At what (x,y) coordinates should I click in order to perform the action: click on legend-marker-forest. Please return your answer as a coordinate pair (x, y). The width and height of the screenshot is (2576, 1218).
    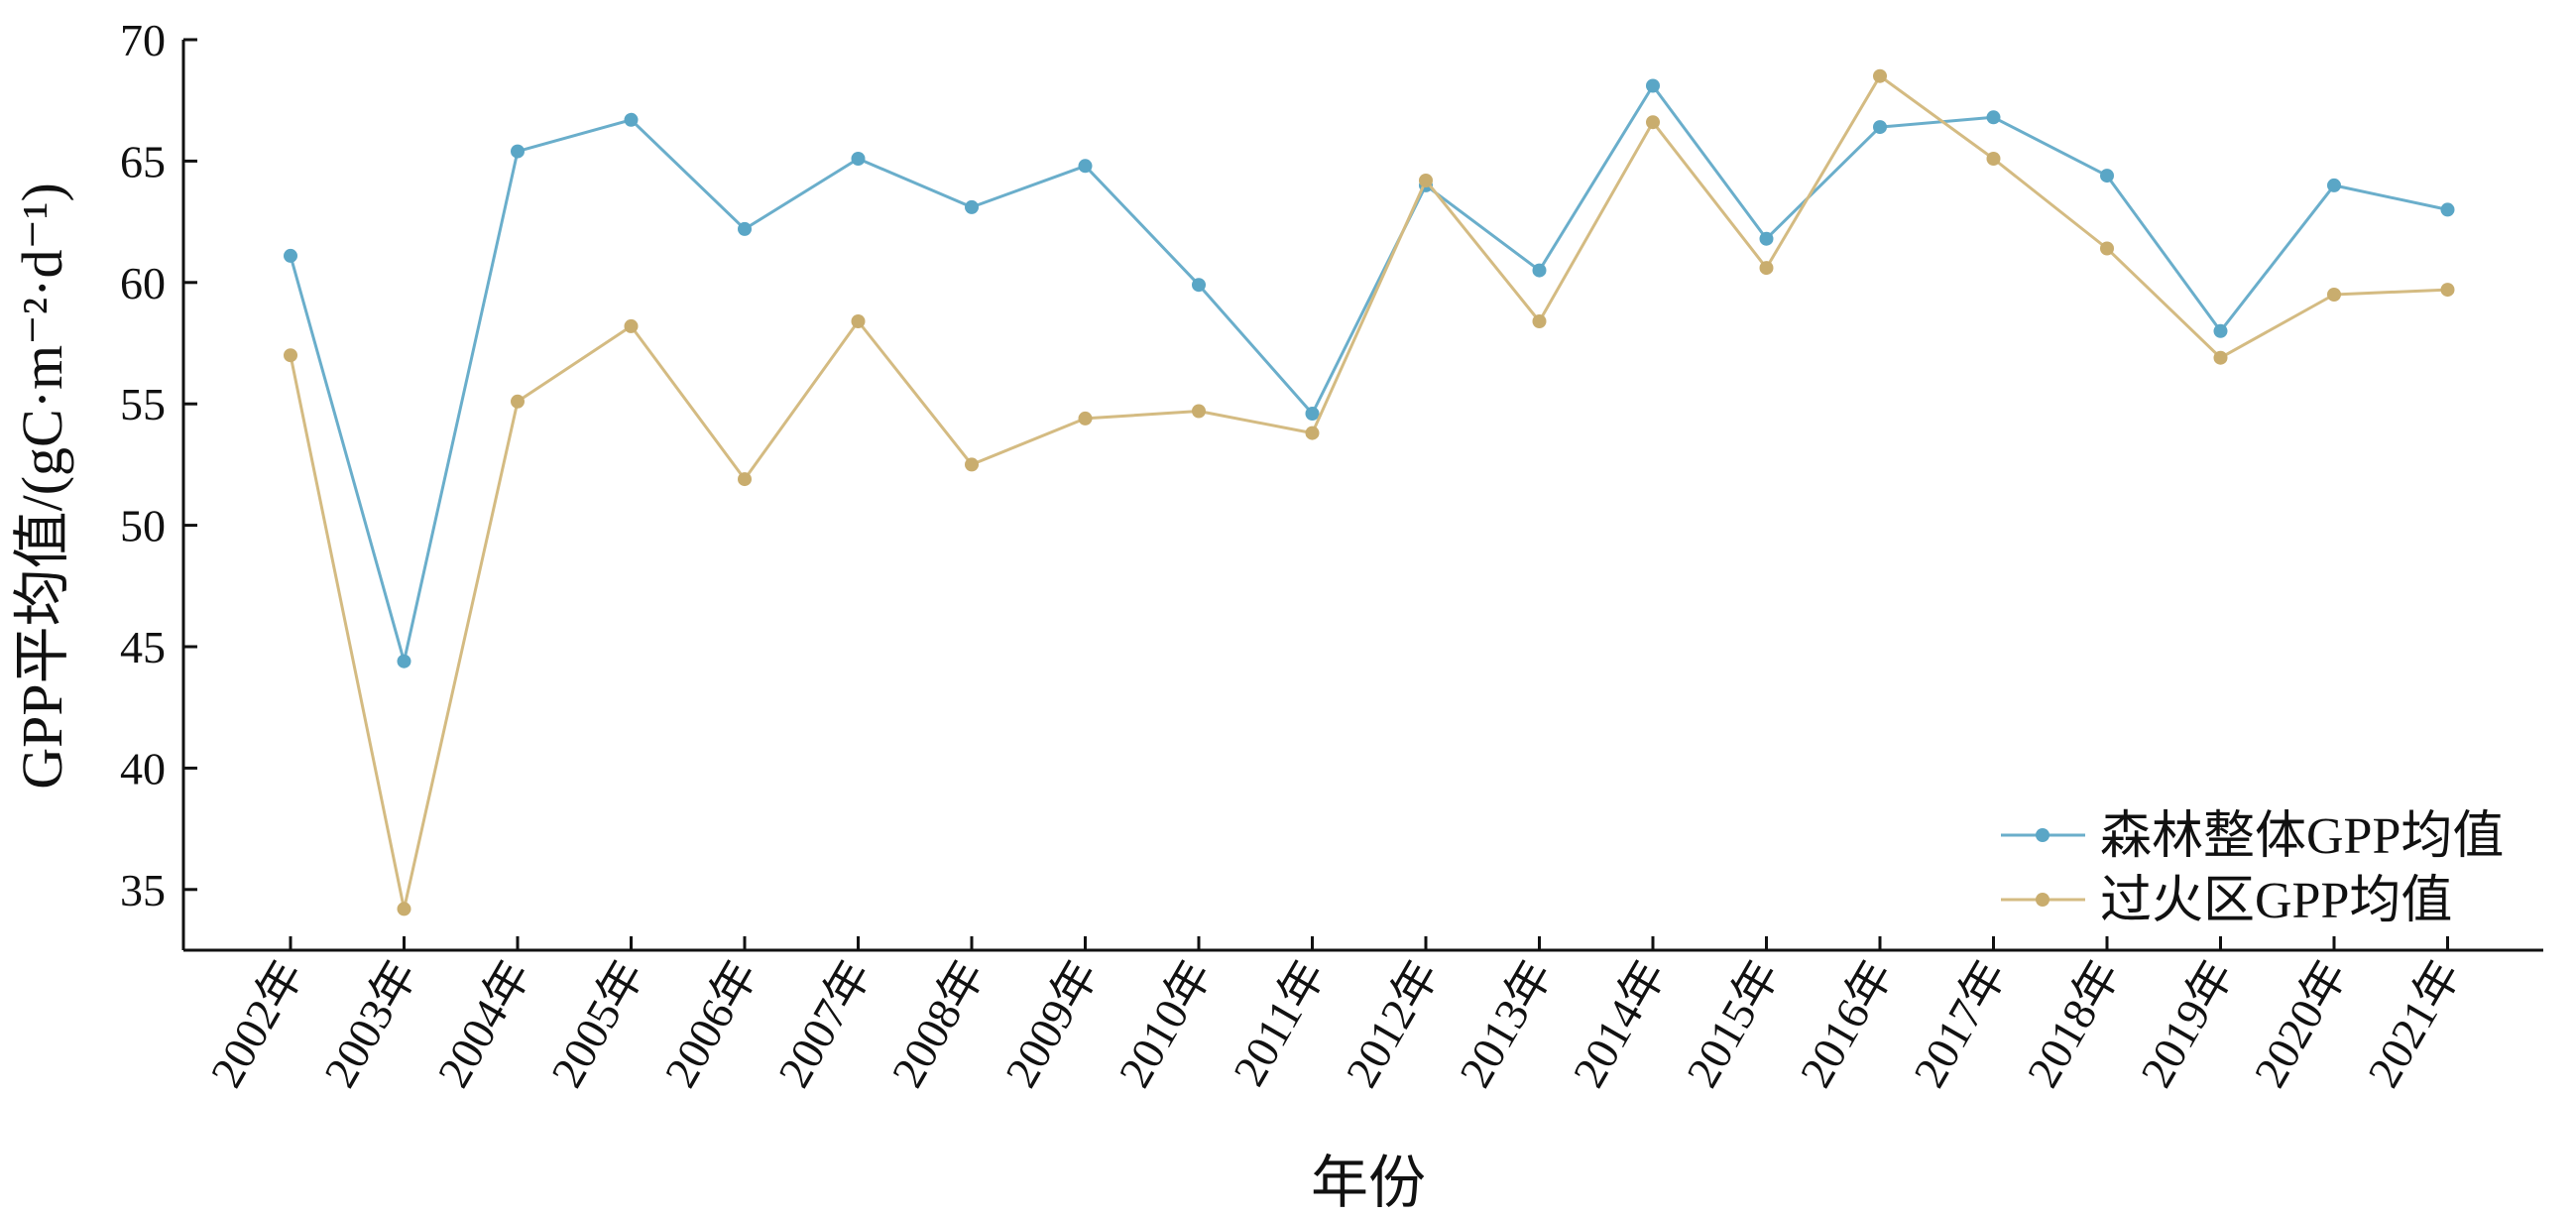
    Looking at the image, I should click on (2043, 835).